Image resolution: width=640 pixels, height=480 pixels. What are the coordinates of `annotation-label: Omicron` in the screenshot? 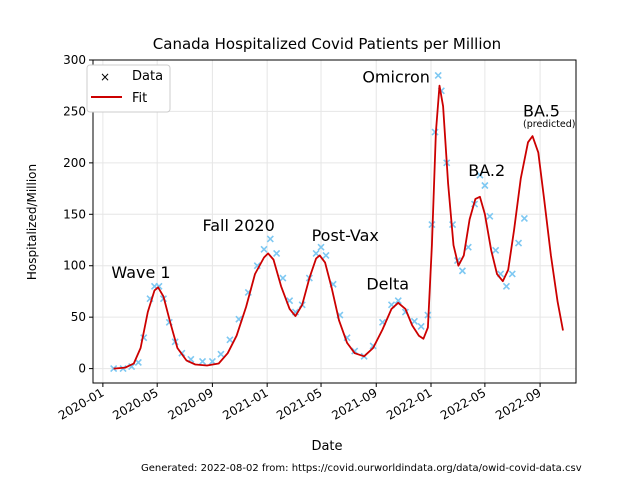 It's located at (396, 77).